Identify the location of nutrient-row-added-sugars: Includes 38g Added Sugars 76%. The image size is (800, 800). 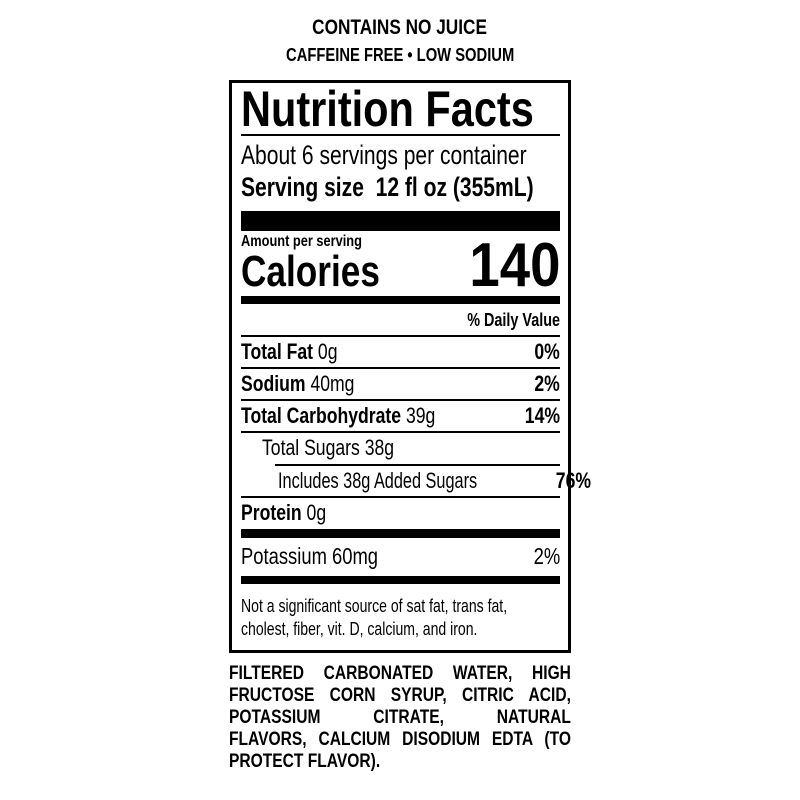
(435, 480).